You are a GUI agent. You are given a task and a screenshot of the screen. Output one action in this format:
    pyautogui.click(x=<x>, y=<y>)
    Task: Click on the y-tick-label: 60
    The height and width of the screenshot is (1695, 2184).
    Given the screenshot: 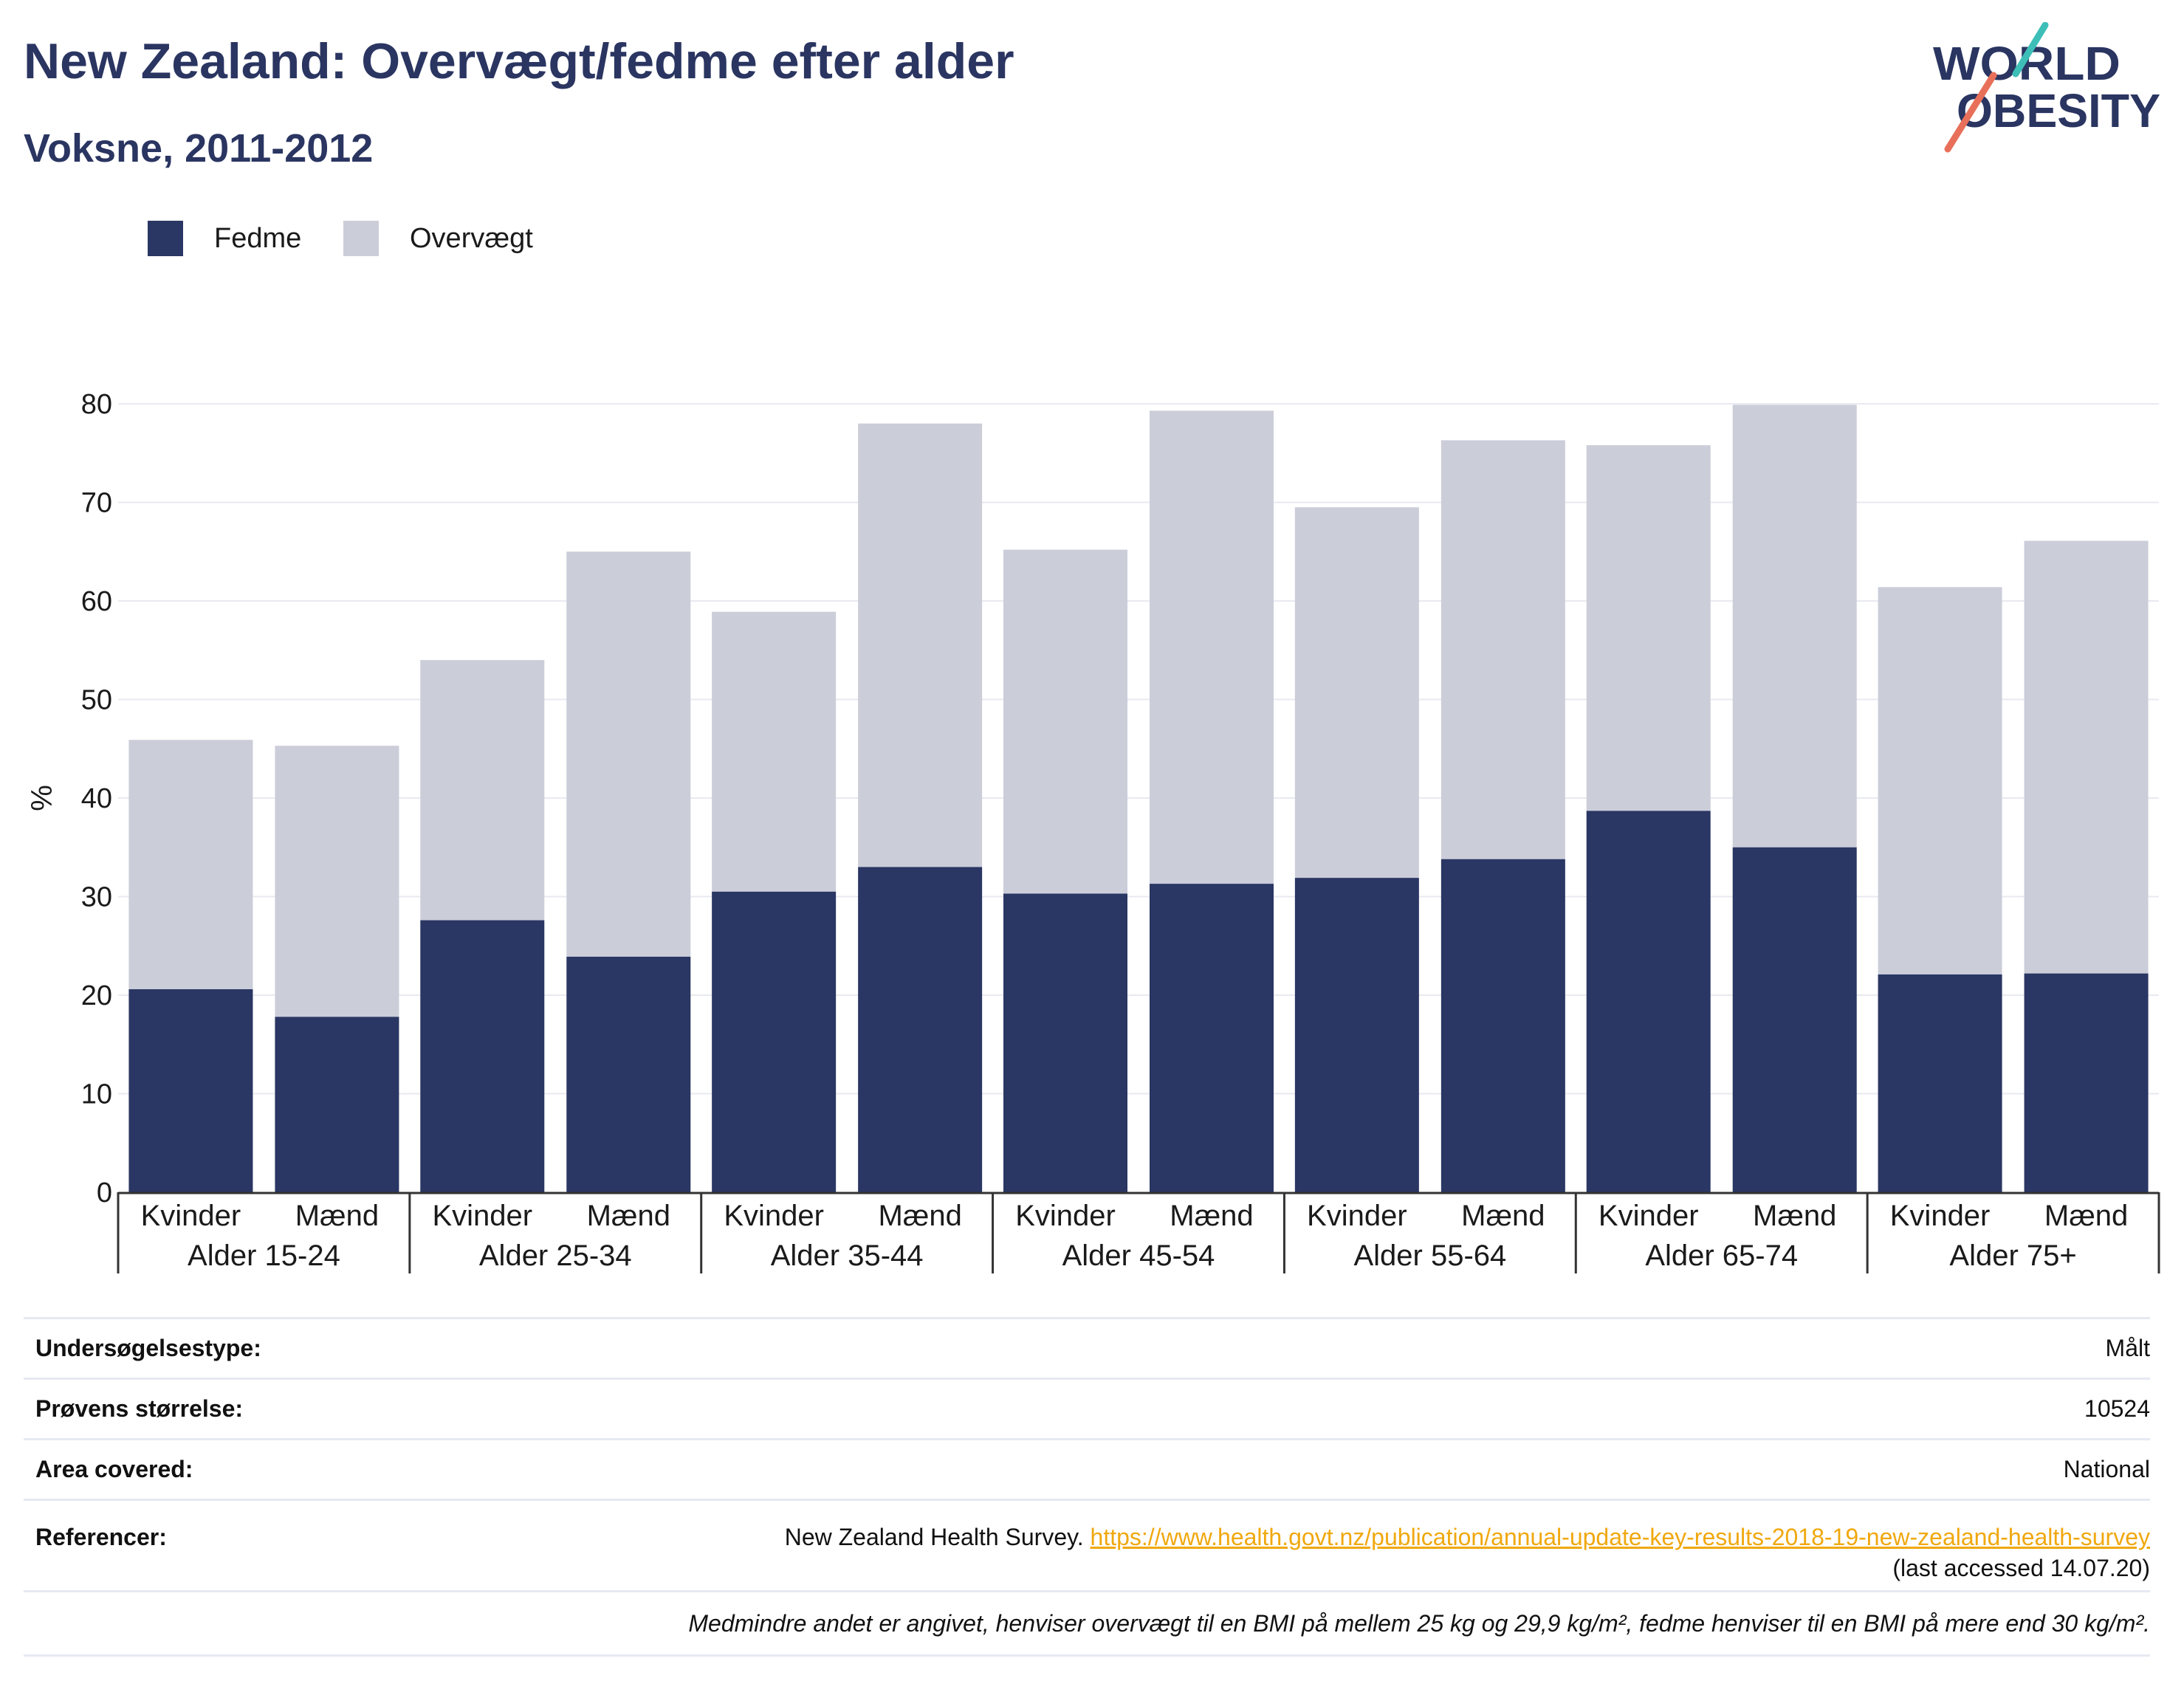 What is the action you would take?
    pyautogui.click(x=96, y=601)
    